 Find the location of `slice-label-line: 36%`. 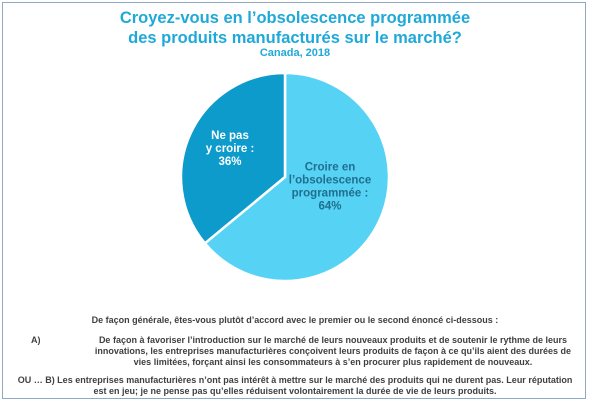

slice-label-line: 36% is located at coordinates (229, 162).